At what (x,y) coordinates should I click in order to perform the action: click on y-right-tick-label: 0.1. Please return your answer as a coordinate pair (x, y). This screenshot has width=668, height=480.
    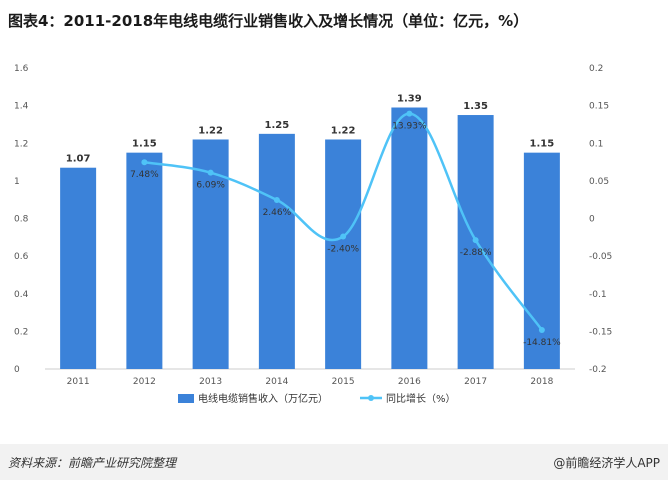
    Looking at the image, I should click on (596, 144).